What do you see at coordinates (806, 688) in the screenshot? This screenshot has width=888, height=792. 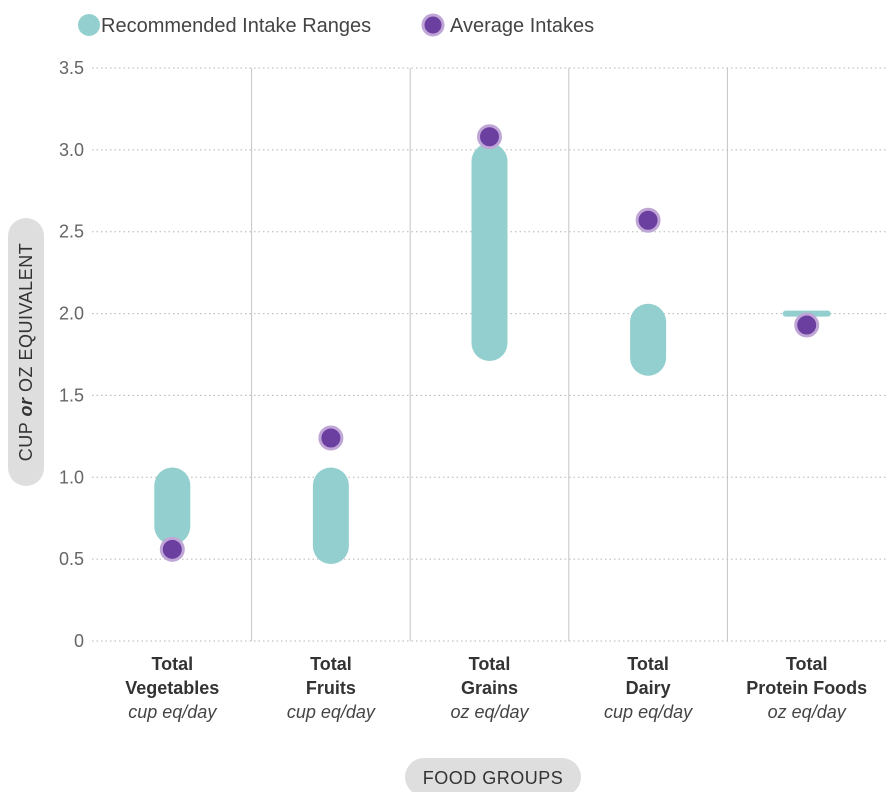 I see `category-label: Protein Foods` at bounding box center [806, 688].